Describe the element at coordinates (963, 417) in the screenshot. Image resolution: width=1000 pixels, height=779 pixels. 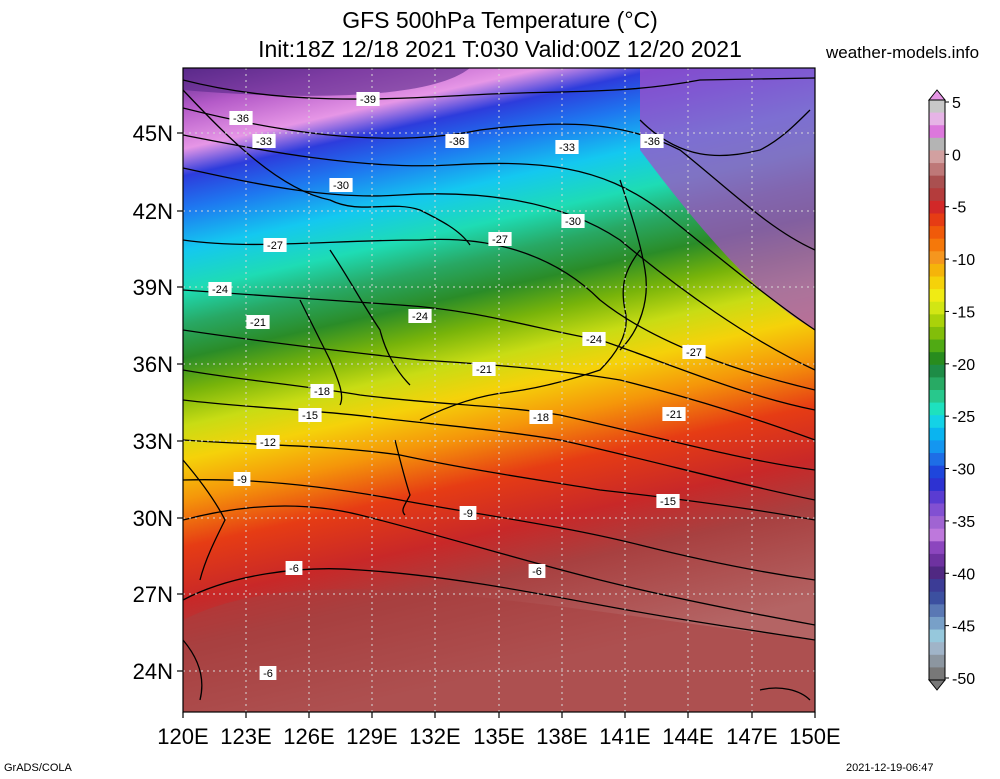
I see `colorbar-label: -25` at that location.